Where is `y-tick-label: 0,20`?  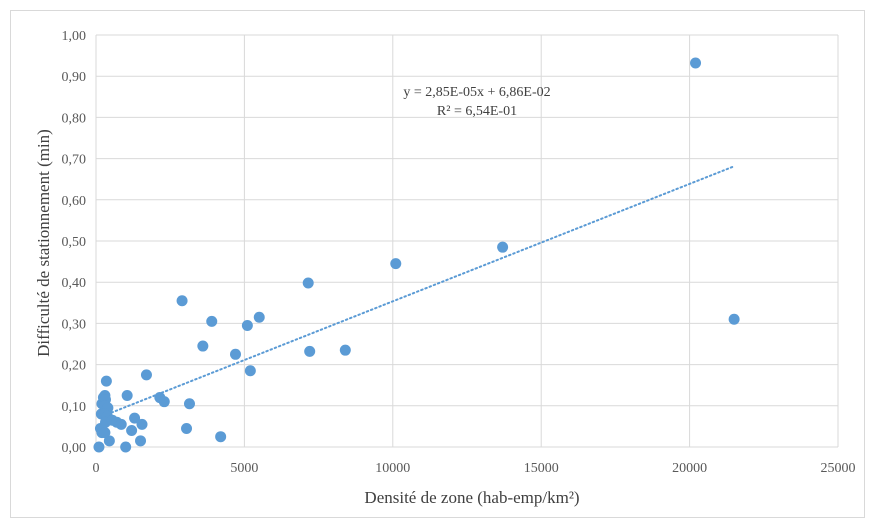 y-tick-label: 0,20 is located at coordinates (74, 366).